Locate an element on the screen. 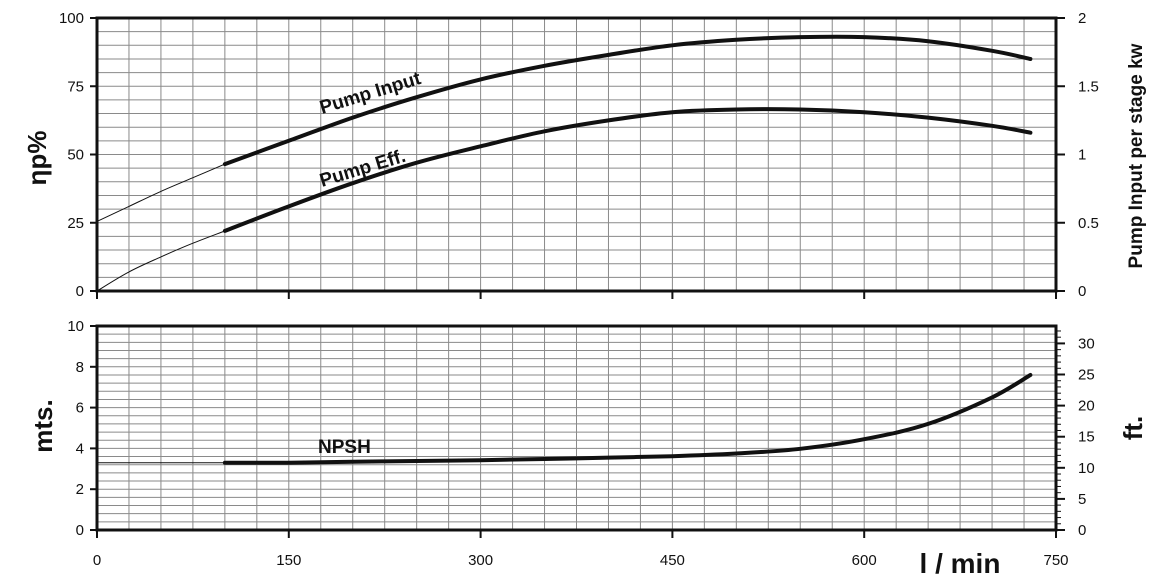 This screenshot has width=1154, height=576. top-left-axis-title: ηp% is located at coordinates (37, 158).